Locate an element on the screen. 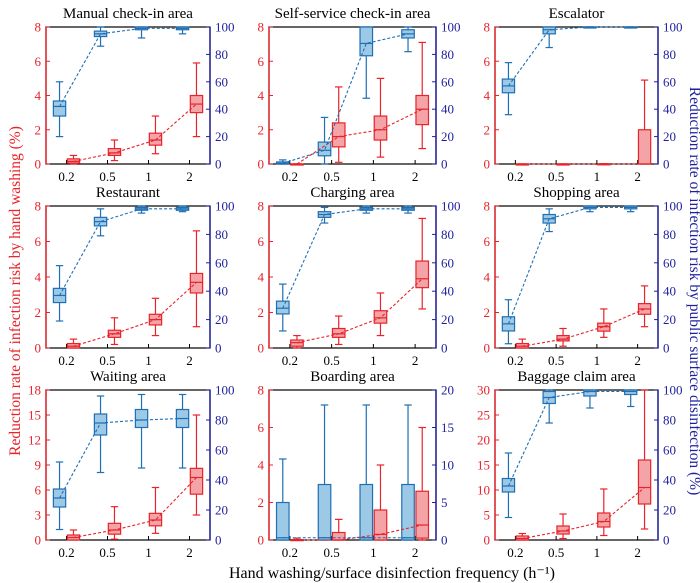 This screenshot has width=700, height=583. left-tick-label: 25 is located at coordinates (483, 415).